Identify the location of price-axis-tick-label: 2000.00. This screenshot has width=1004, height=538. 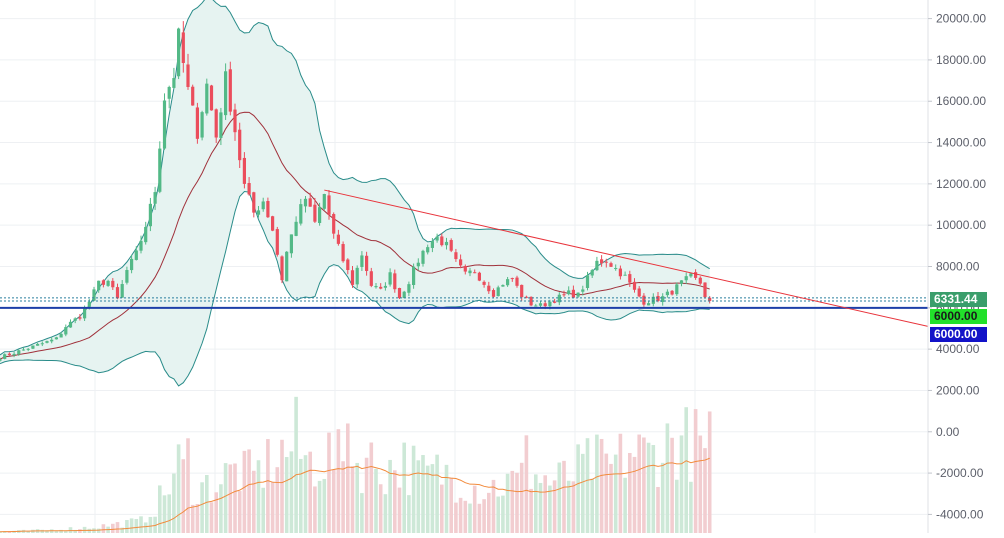
(958, 390).